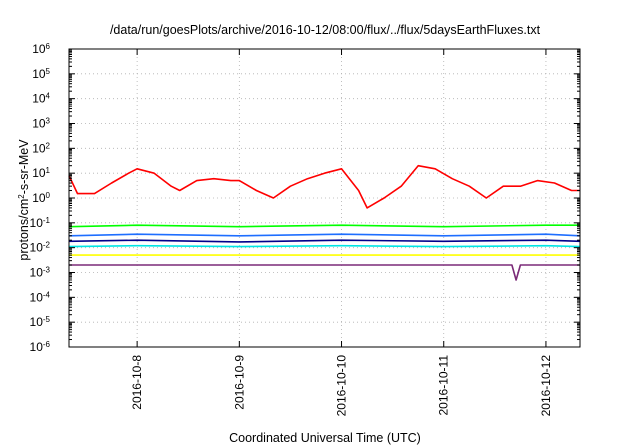  What do you see at coordinates (40, 222) in the screenshot?
I see `y-tick-label: 10⁻¹` at bounding box center [40, 222].